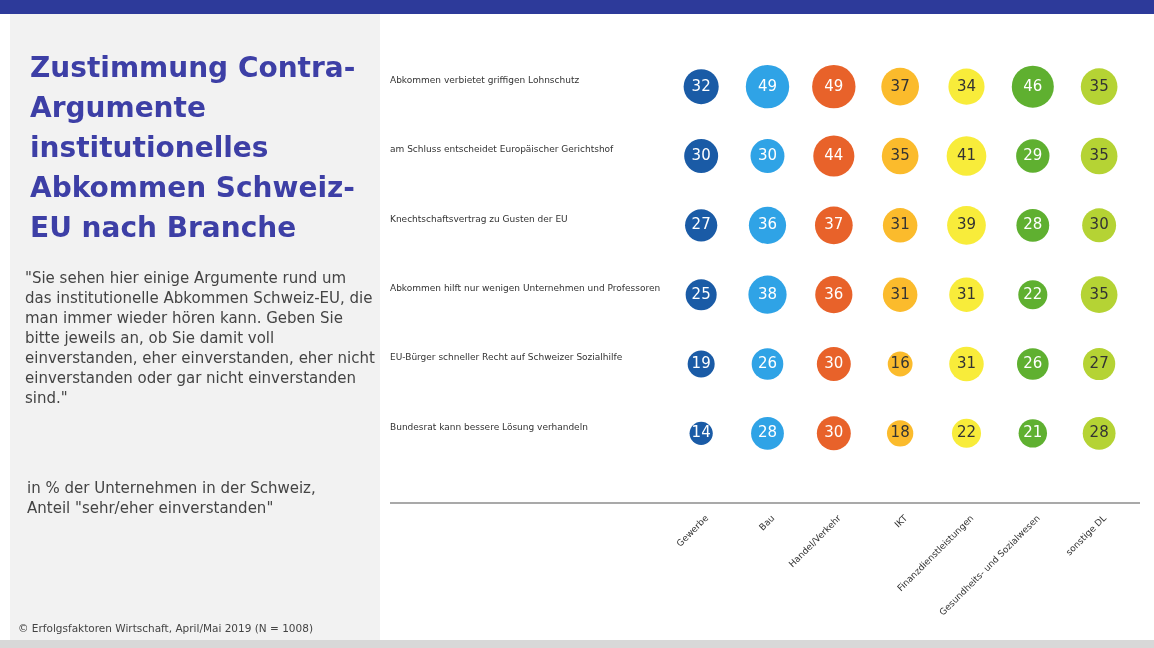  What do you see at coordinates (1033, 85) in the screenshot?
I see `data-label: 46` at bounding box center [1033, 85].